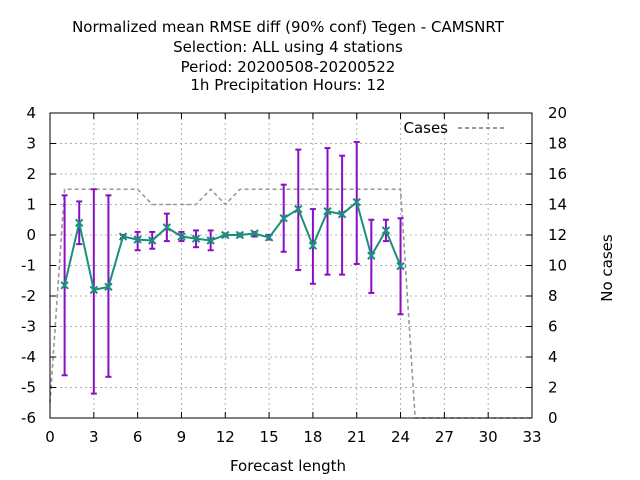 This screenshot has height=480, width=640. Describe the element at coordinates (31, 113) in the screenshot. I see `y-tick-label: 4` at that location.